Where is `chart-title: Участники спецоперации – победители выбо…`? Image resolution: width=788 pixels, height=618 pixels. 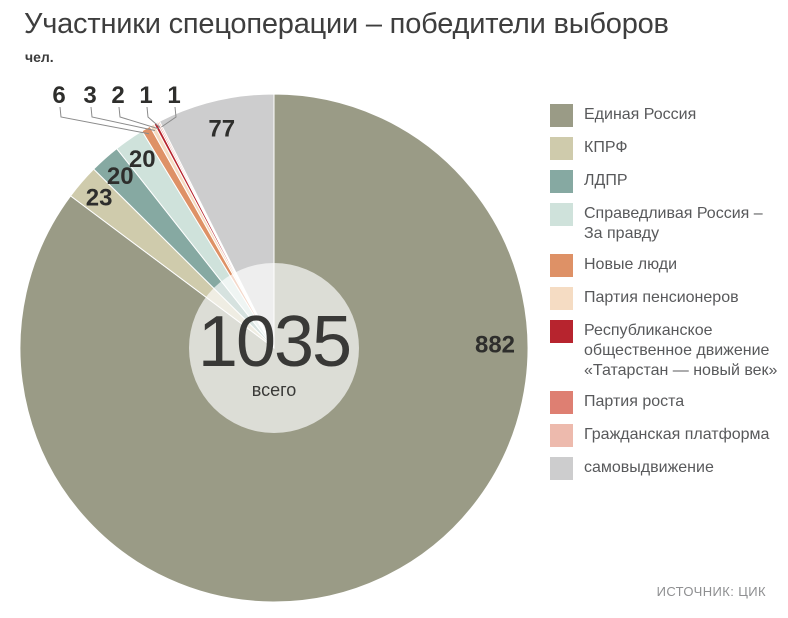 chart-title: Участники спецоперации – победители выбо… is located at coordinates (346, 24).